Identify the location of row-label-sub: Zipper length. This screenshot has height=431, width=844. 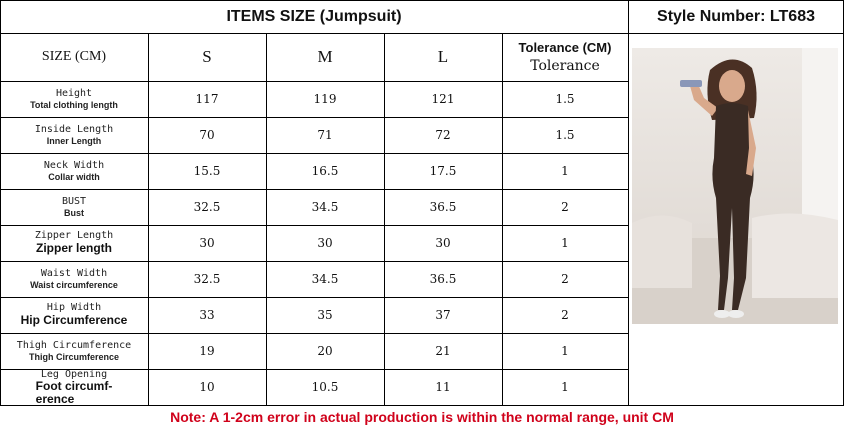
(74, 247).